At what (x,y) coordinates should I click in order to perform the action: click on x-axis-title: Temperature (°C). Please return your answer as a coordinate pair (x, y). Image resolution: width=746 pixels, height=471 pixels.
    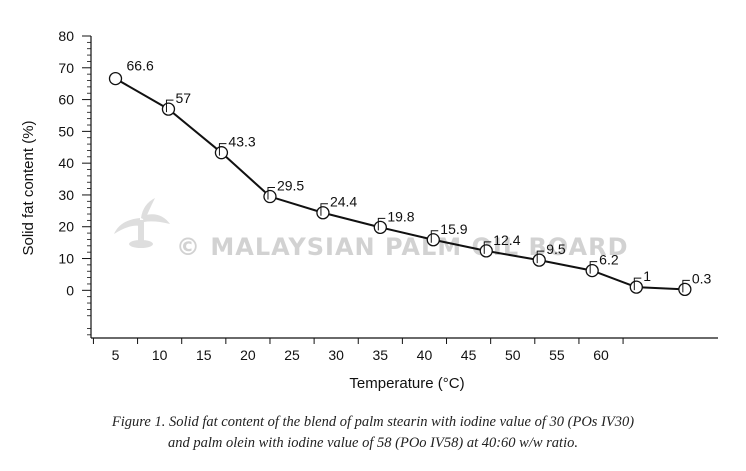
    Looking at the image, I should click on (406, 383).